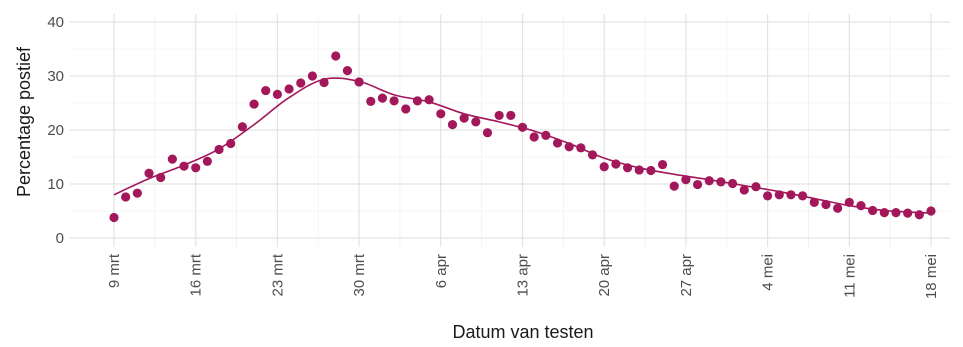 The height and width of the screenshot is (347, 963). Describe the element at coordinates (931, 276) in the screenshot. I see `x-tick-label: 18 mei` at that location.